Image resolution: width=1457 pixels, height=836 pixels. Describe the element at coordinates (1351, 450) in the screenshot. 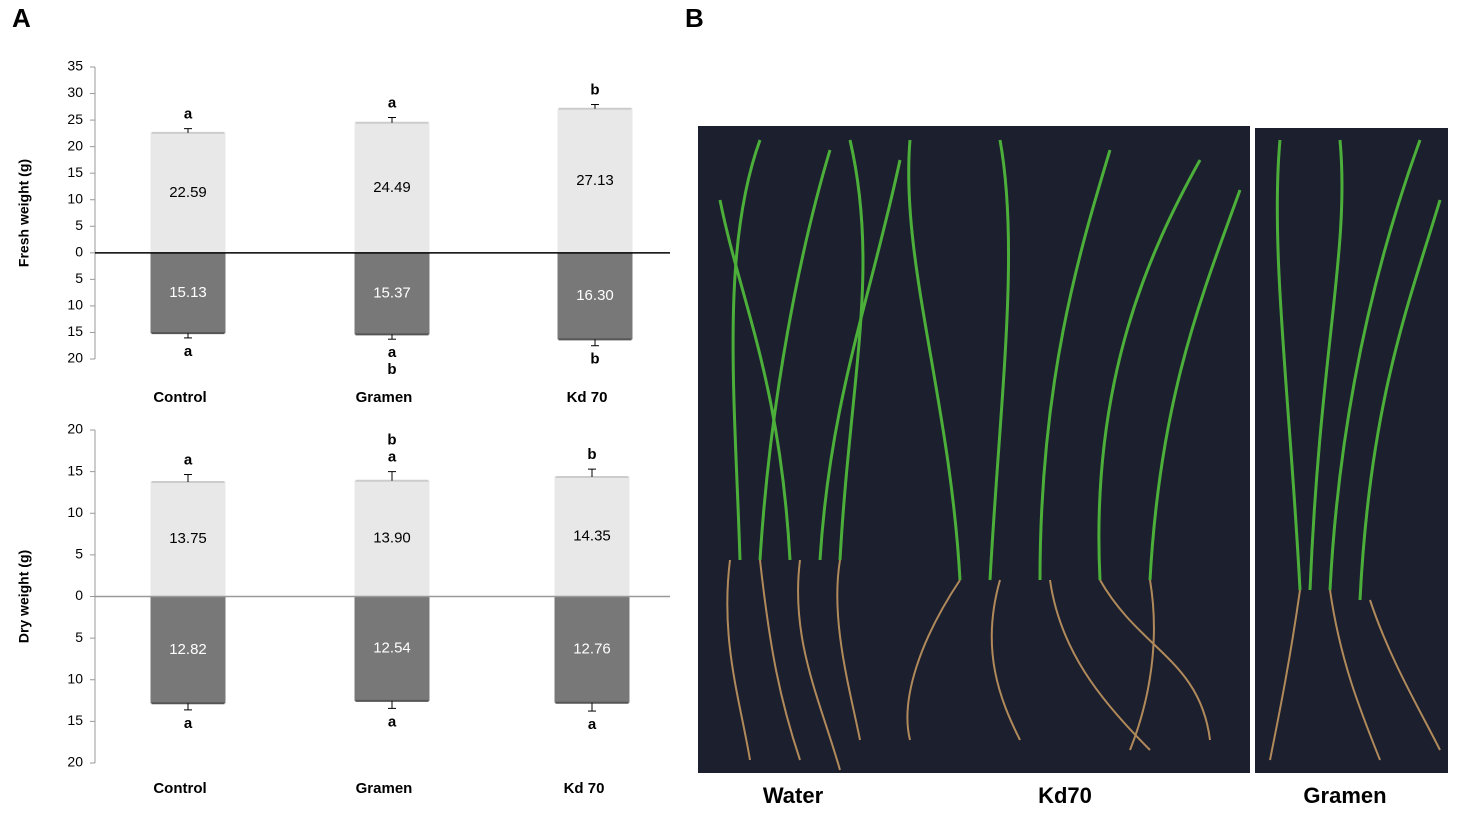

I see `photo-background` at that location.